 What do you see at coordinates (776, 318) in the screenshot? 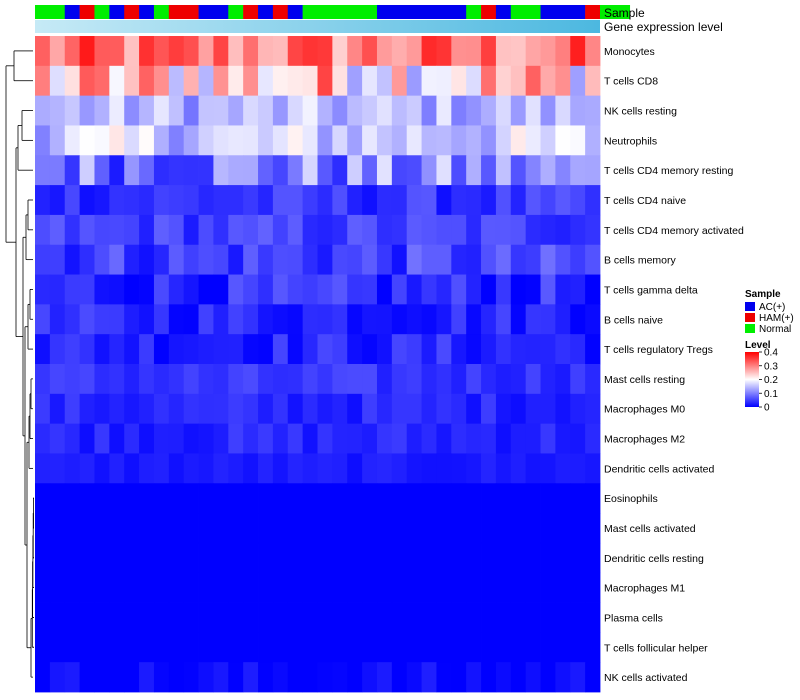
I see `legend-label-ham: HAM(+)` at bounding box center [776, 318].